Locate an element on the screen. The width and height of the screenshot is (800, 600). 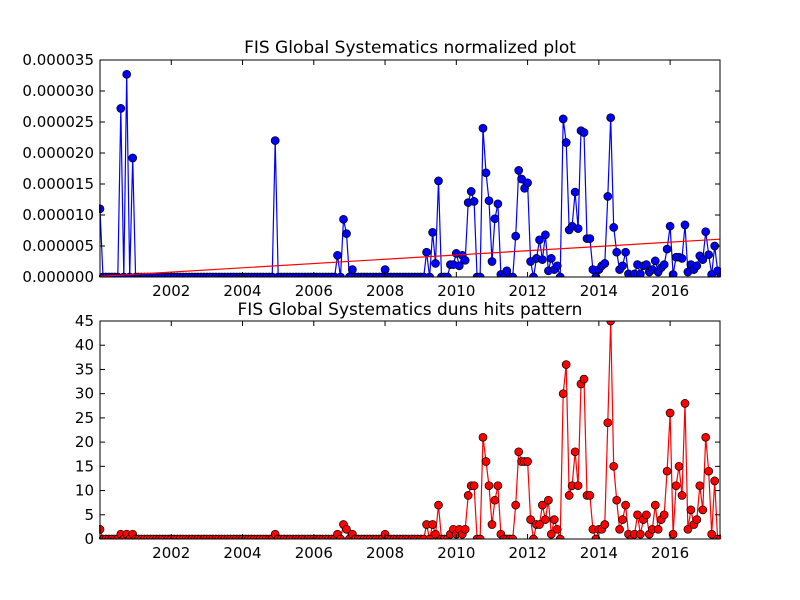
x-tick-label: 2012 is located at coordinates (527, 553).